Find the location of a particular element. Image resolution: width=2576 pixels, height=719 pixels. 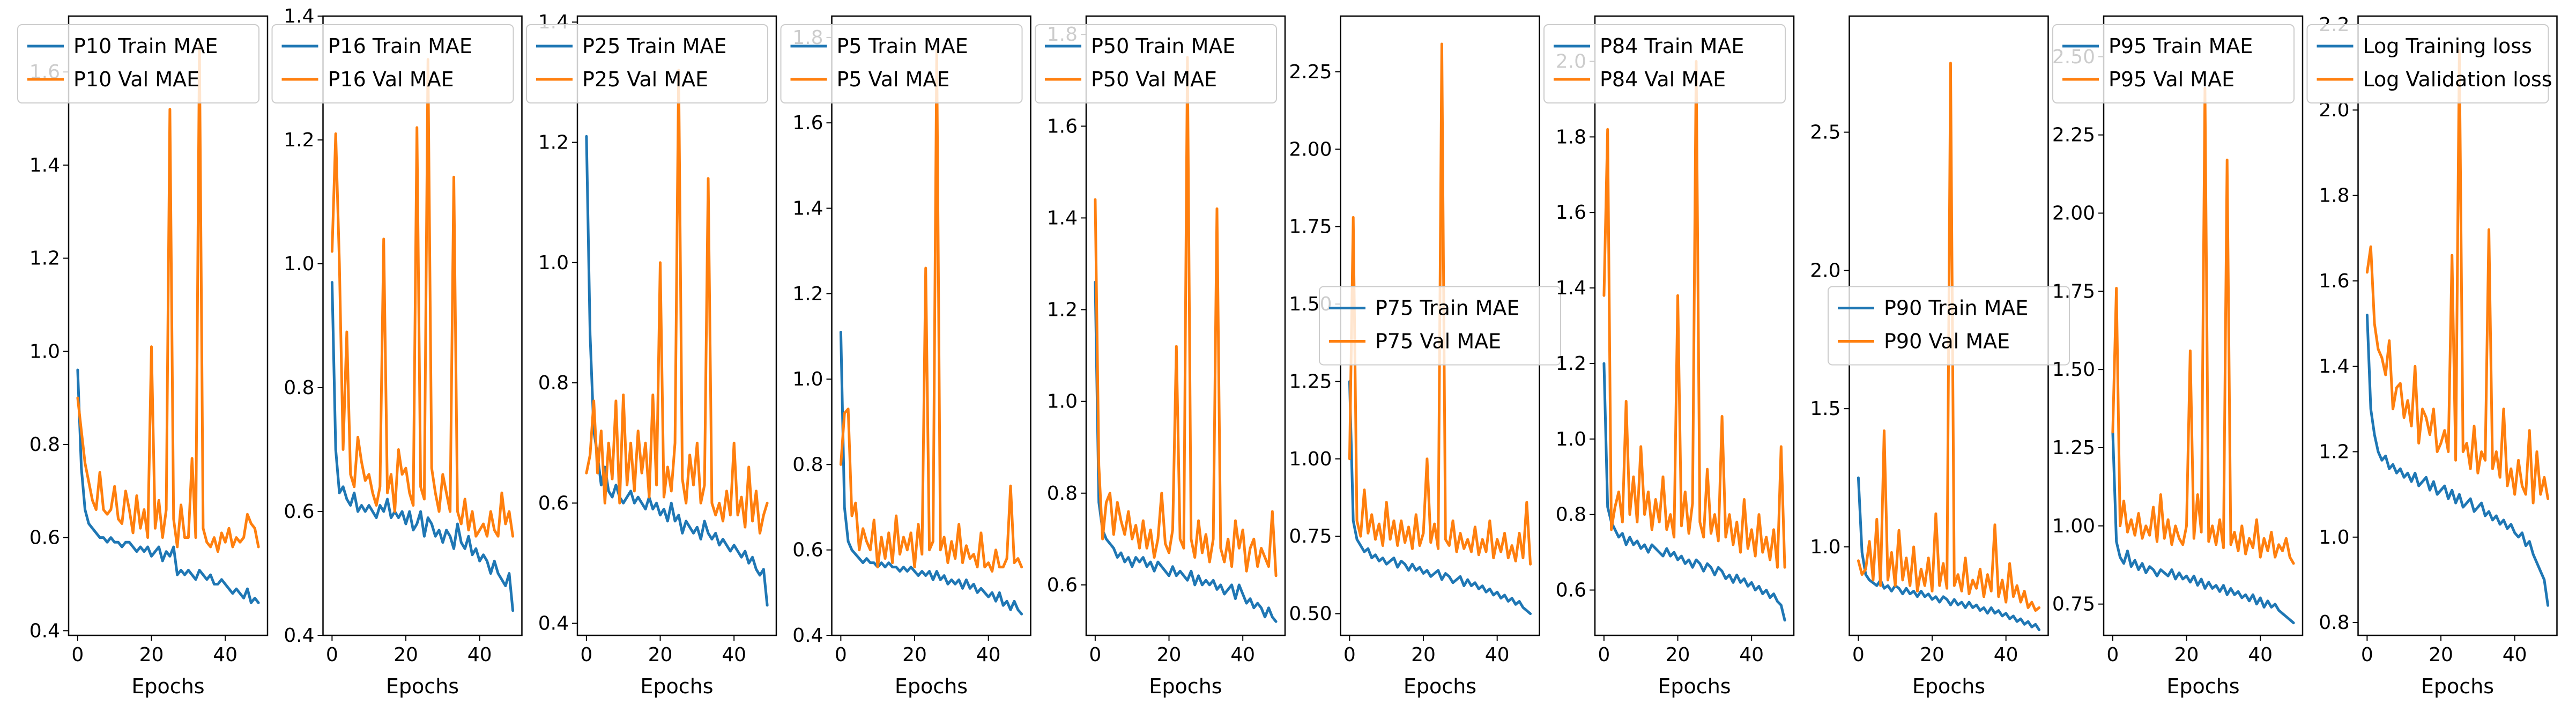

y-tick-label: 1.6 is located at coordinates (1063, 126).